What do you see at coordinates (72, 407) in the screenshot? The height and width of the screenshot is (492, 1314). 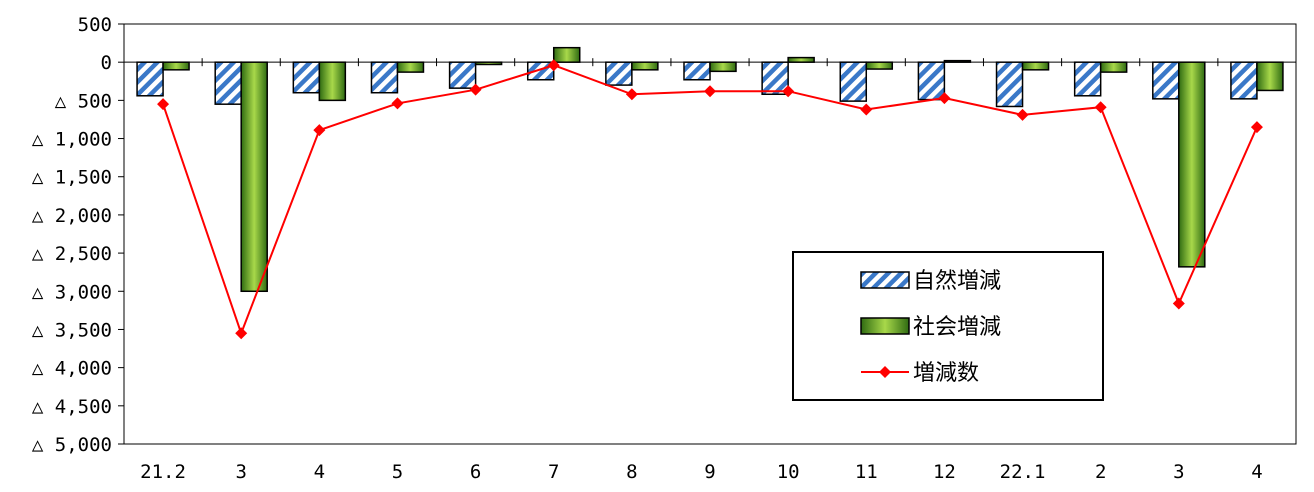 I see `y-tick-label: △ 4,500` at bounding box center [72, 407].